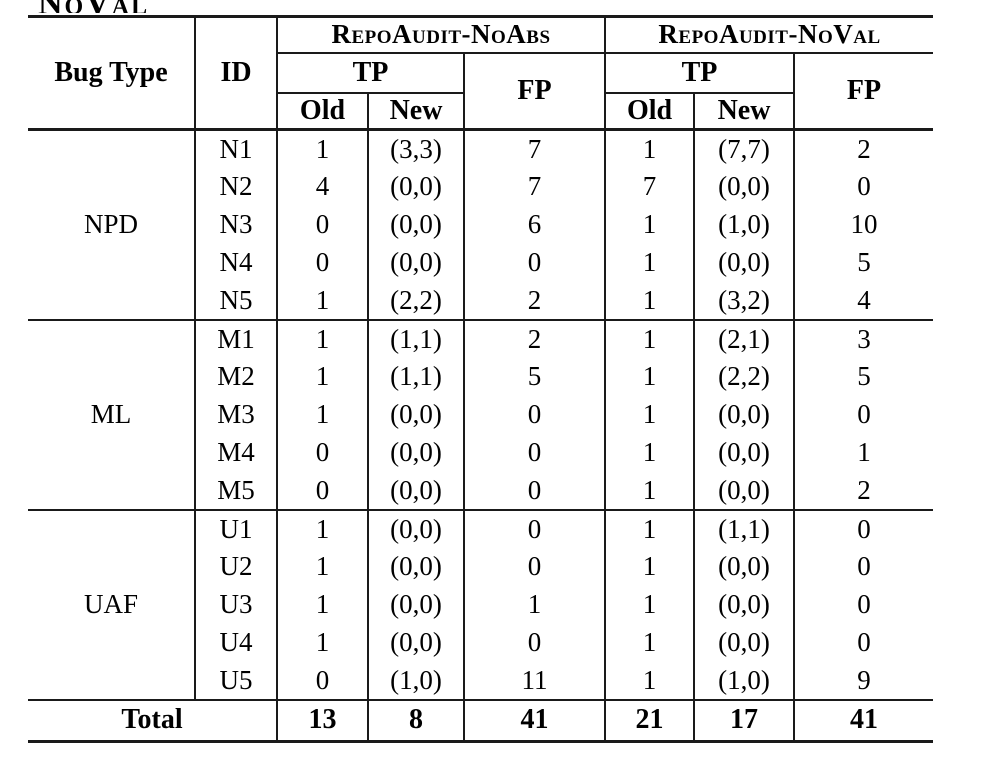 The image size is (982, 758). I want to click on cell-id: M4, so click(235, 452).